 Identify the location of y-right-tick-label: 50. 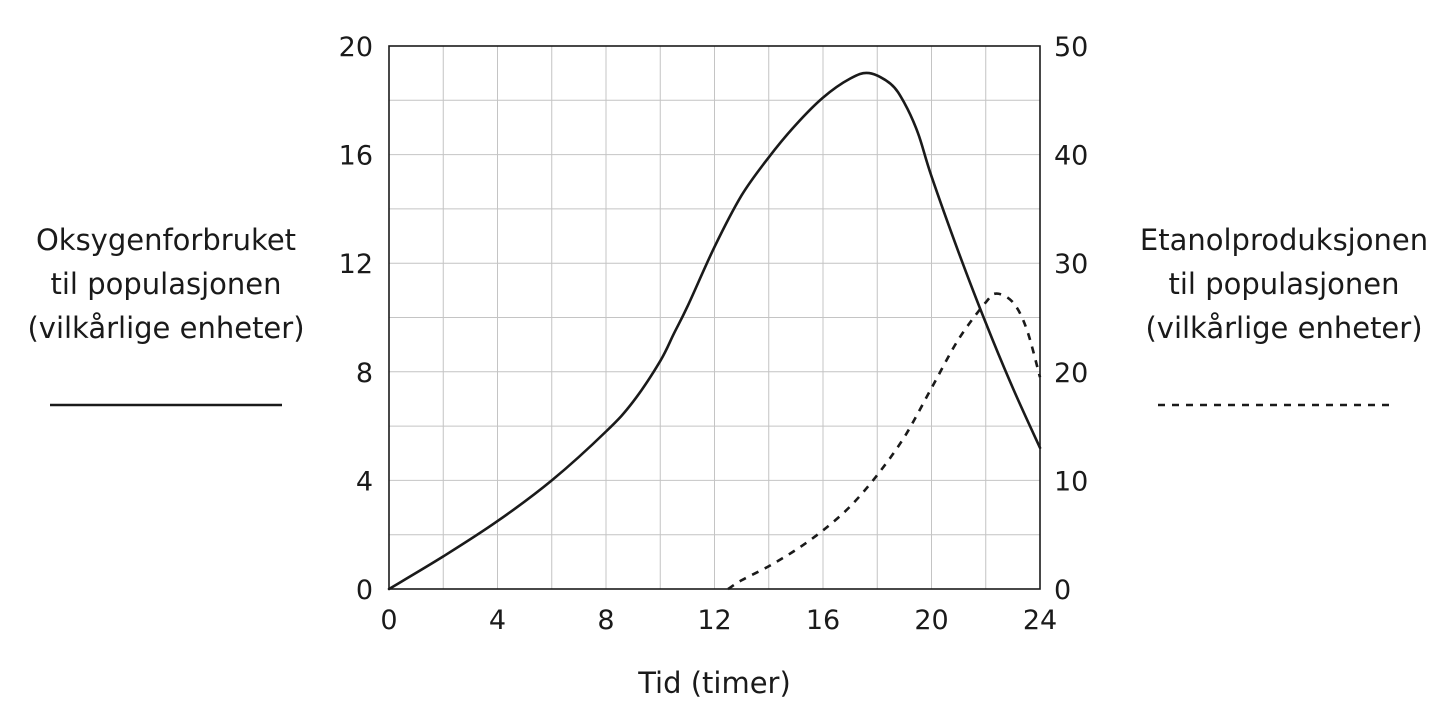
(1071, 47).